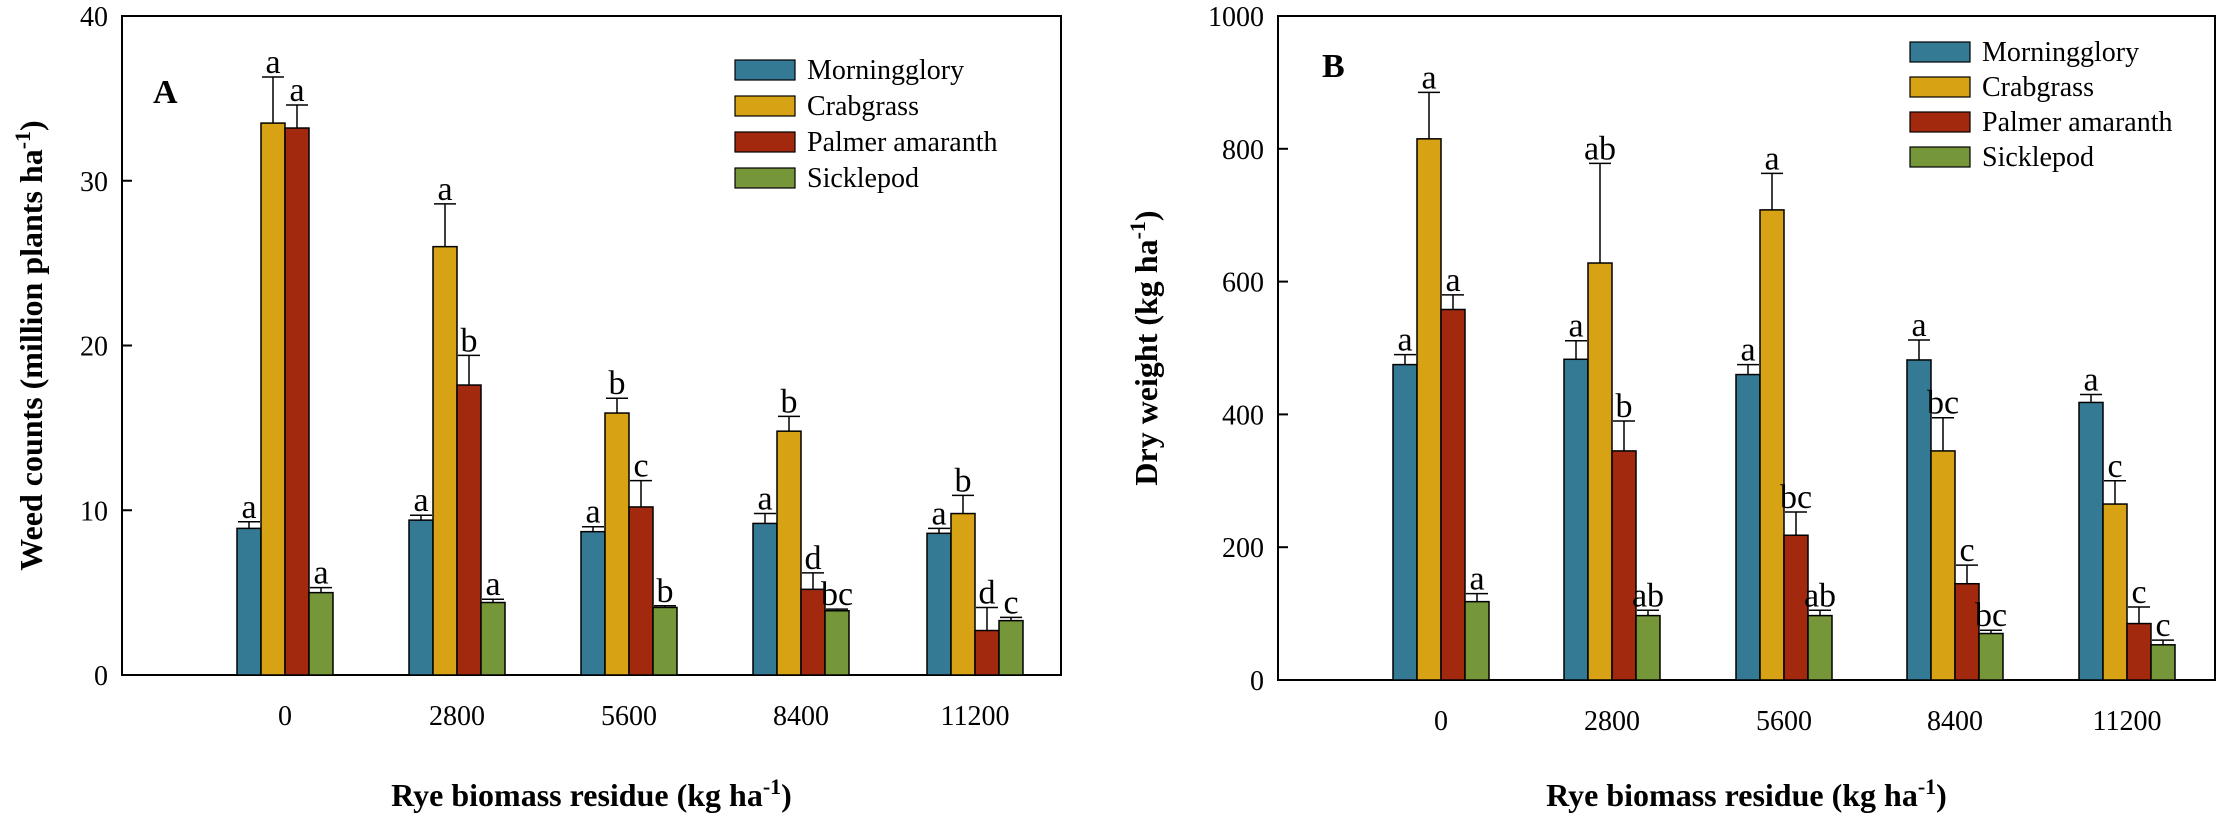 This screenshot has width=2230, height=816. What do you see at coordinates (1333, 66) in the screenshot?
I see `panel-letter-b: B` at bounding box center [1333, 66].